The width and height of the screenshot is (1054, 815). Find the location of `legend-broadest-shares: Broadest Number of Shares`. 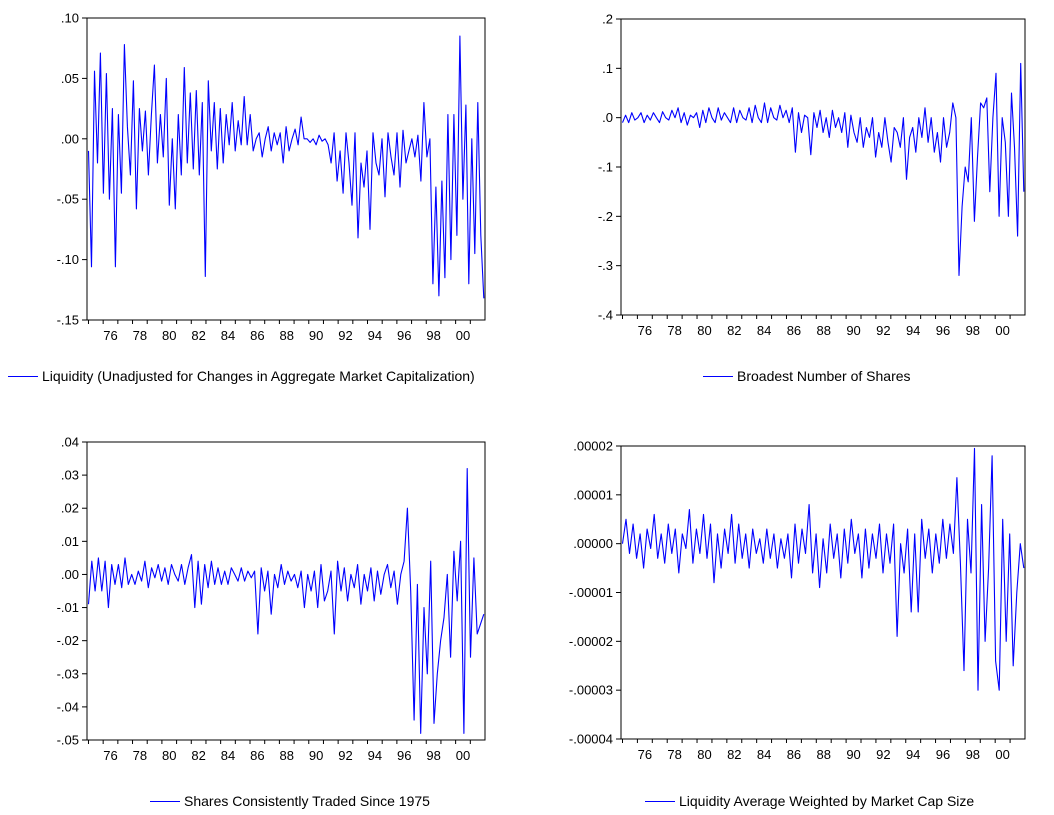

legend-broadest-shares: Broadest Number of Shares is located at coordinates (807, 376).